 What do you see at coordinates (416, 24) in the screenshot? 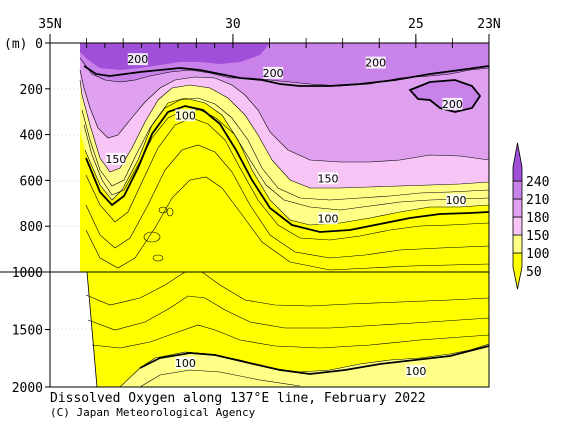
I see `x-tick-label: 25` at bounding box center [416, 24].